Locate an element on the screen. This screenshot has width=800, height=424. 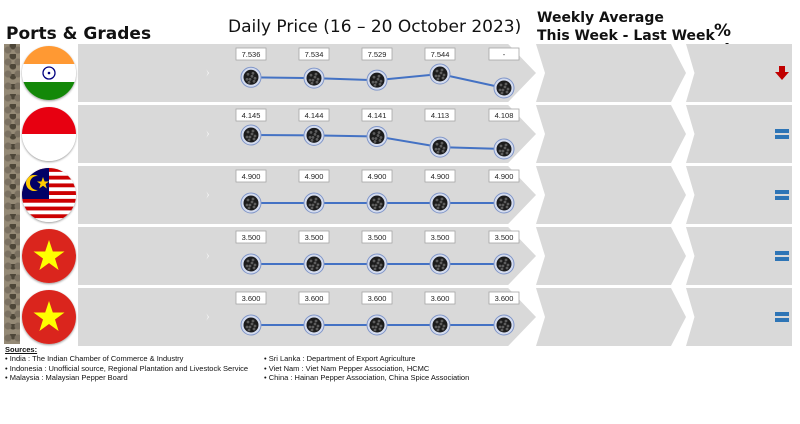
india-flag-icon is located at coordinates (49, 73).